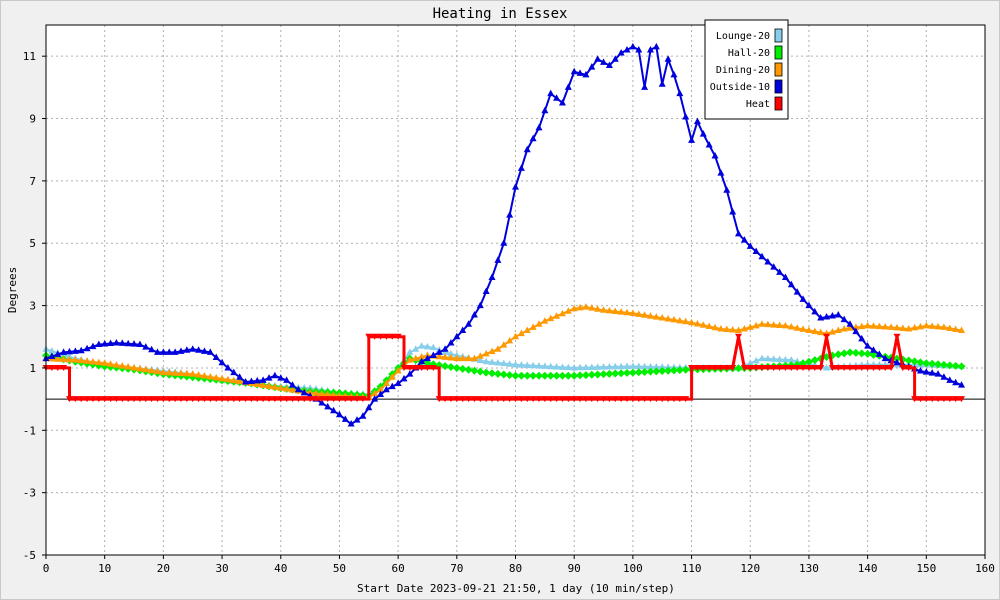 The height and width of the screenshot is (600, 1000). What do you see at coordinates (778, 35) in the screenshot?
I see `legend-swatch` at bounding box center [778, 35].